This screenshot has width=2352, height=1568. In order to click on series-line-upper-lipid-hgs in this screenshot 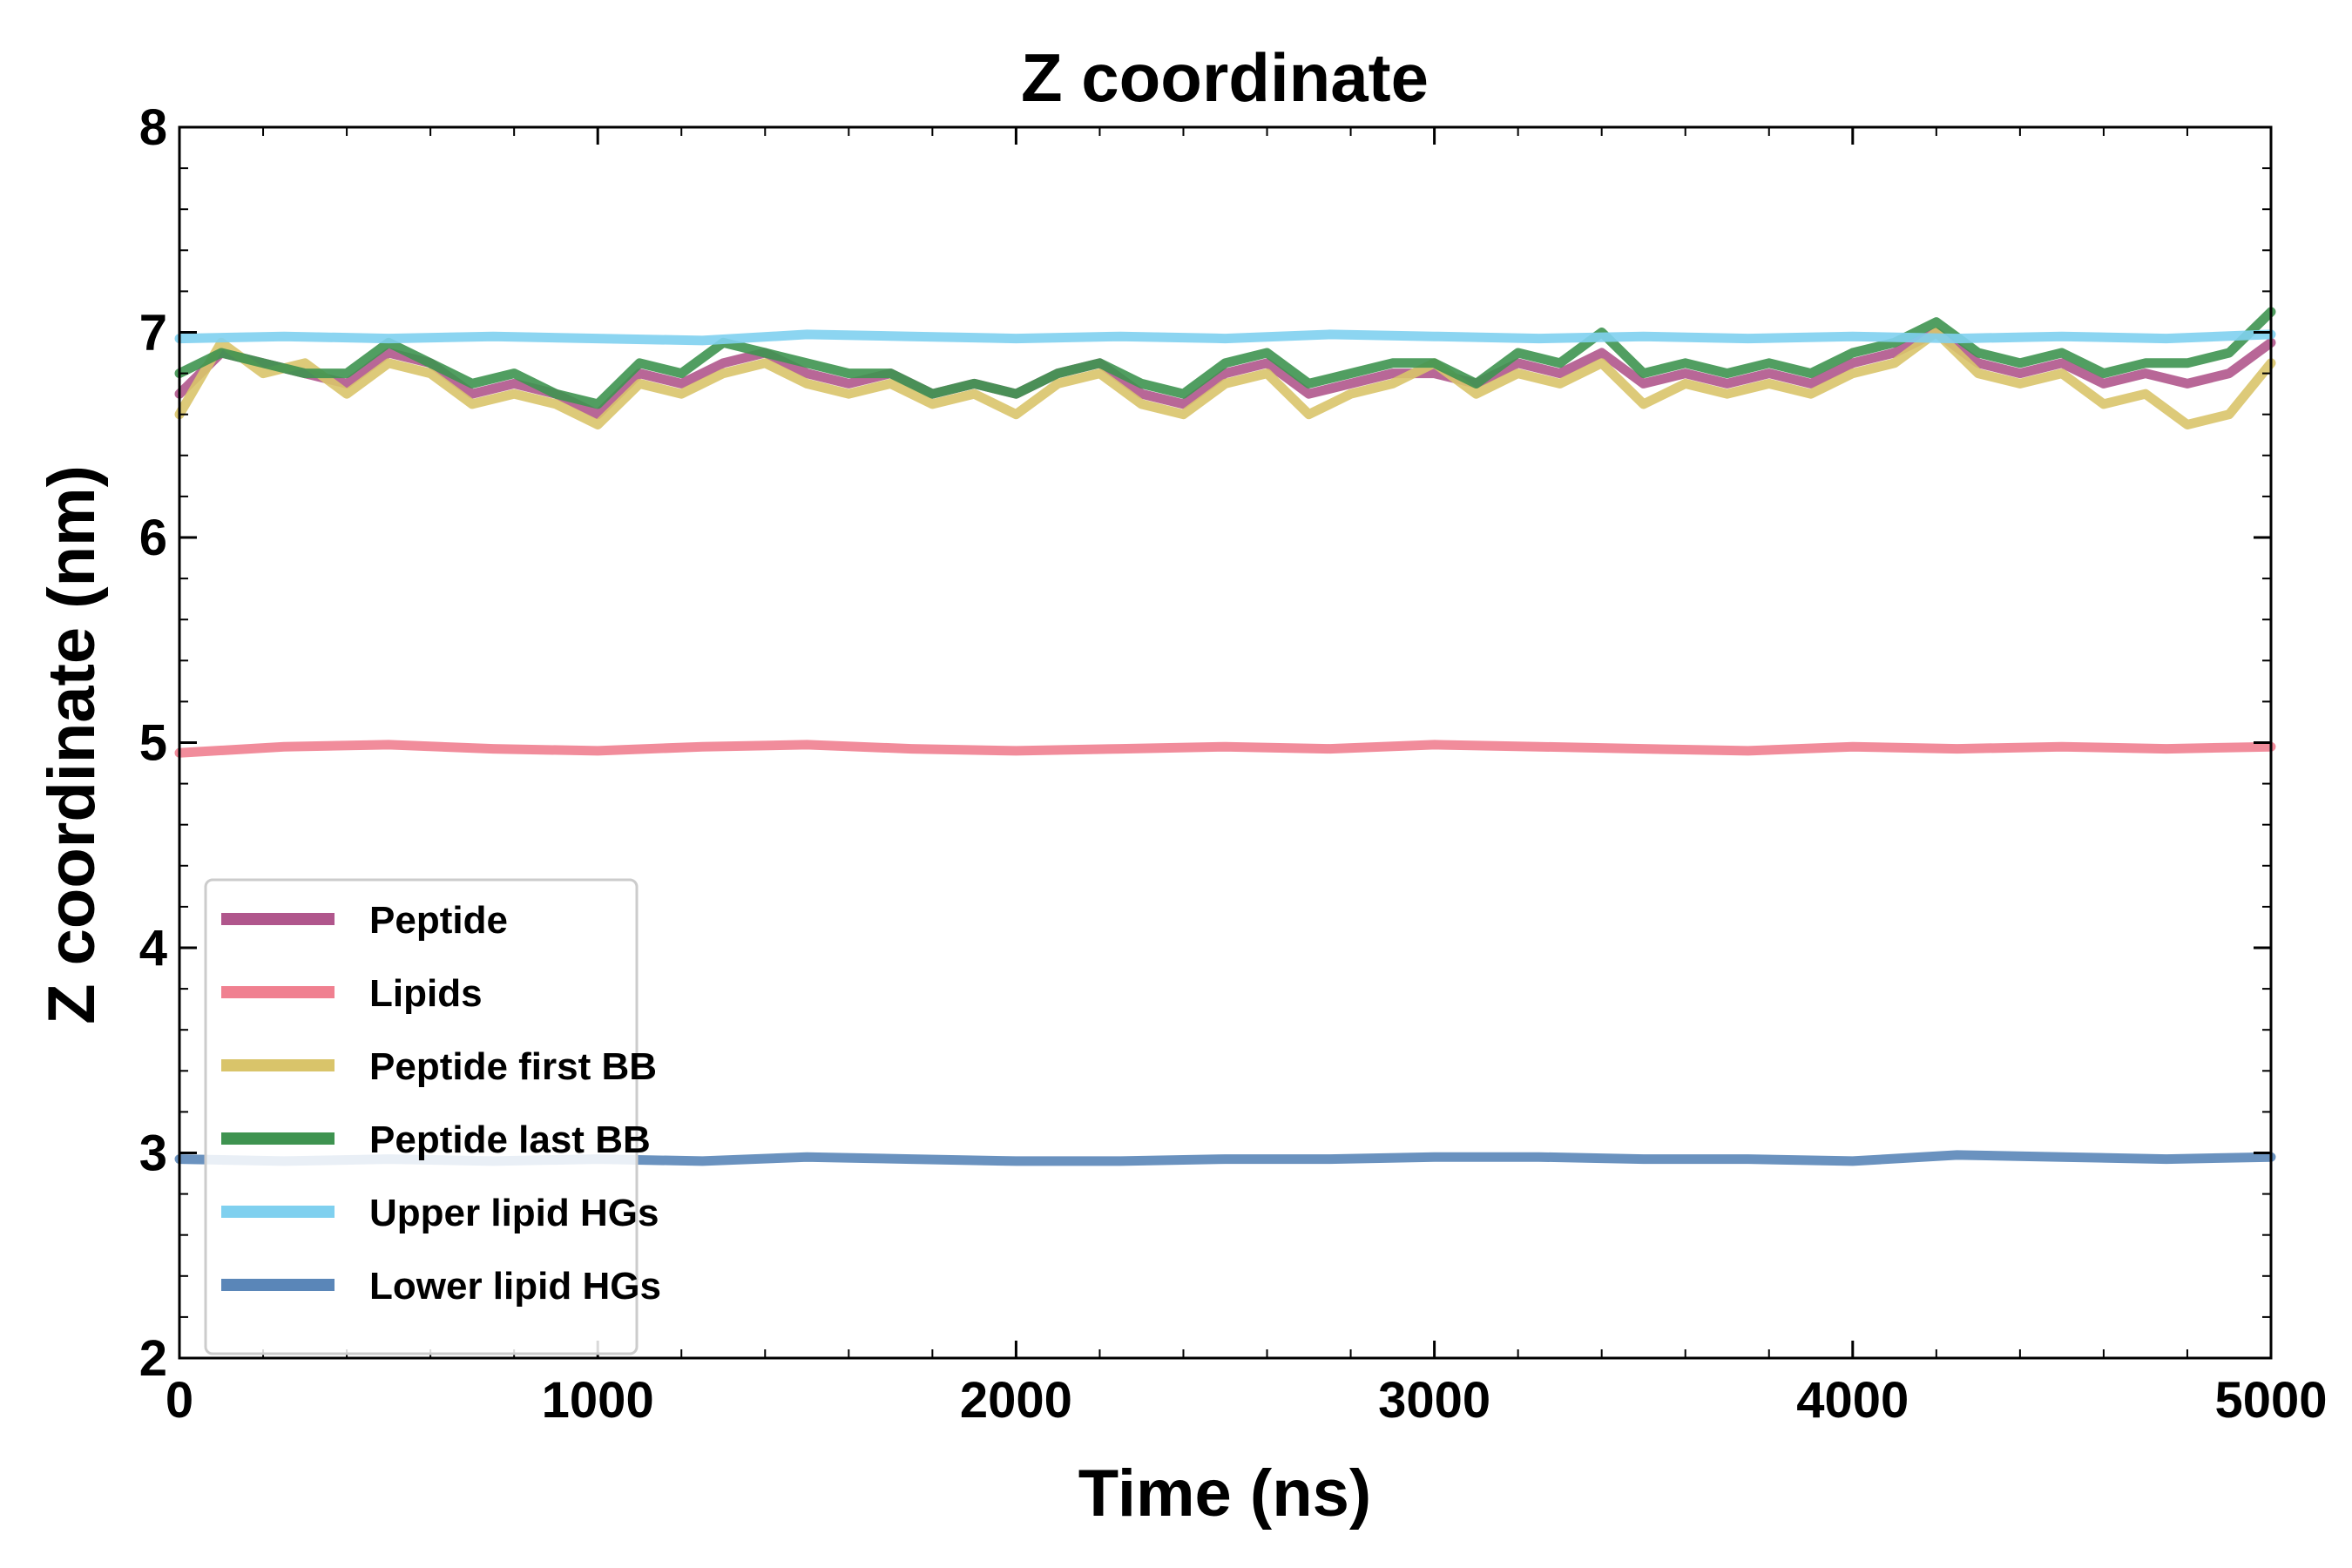, I will do `click(1225, 337)`.